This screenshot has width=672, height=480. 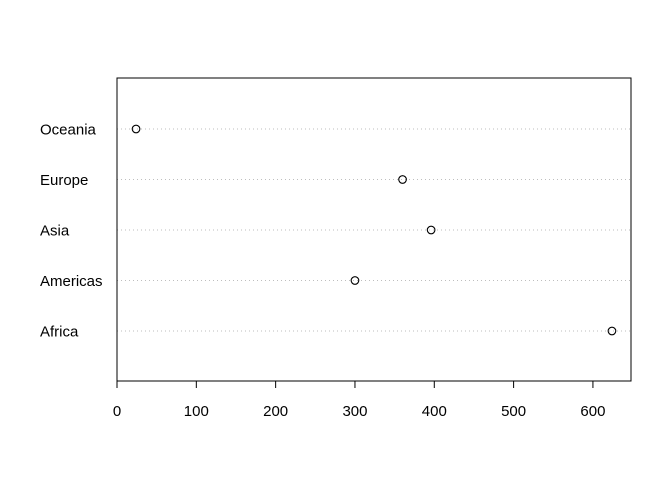 What do you see at coordinates (612, 331) in the screenshot?
I see `point-africa` at bounding box center [612, 331].